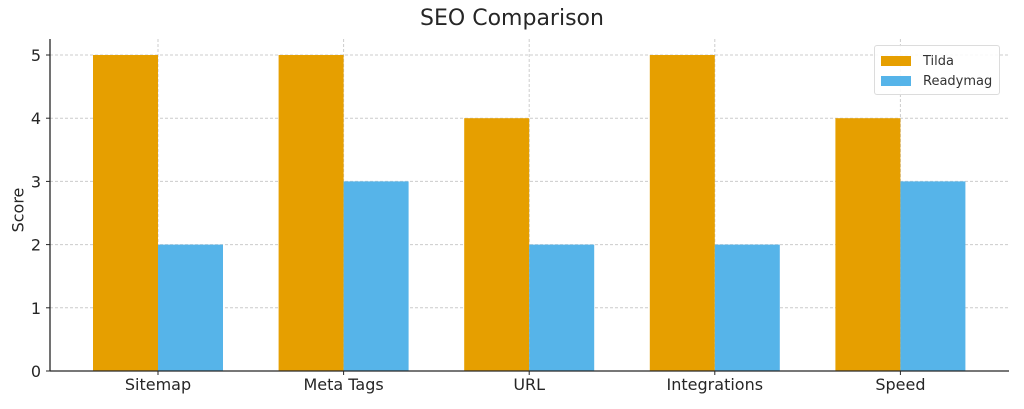 This screenshot has width=1024, height=409. Describe the element at coordinates (933, 276) in the screenshot. I see `bar-readymag-speed` at that location.